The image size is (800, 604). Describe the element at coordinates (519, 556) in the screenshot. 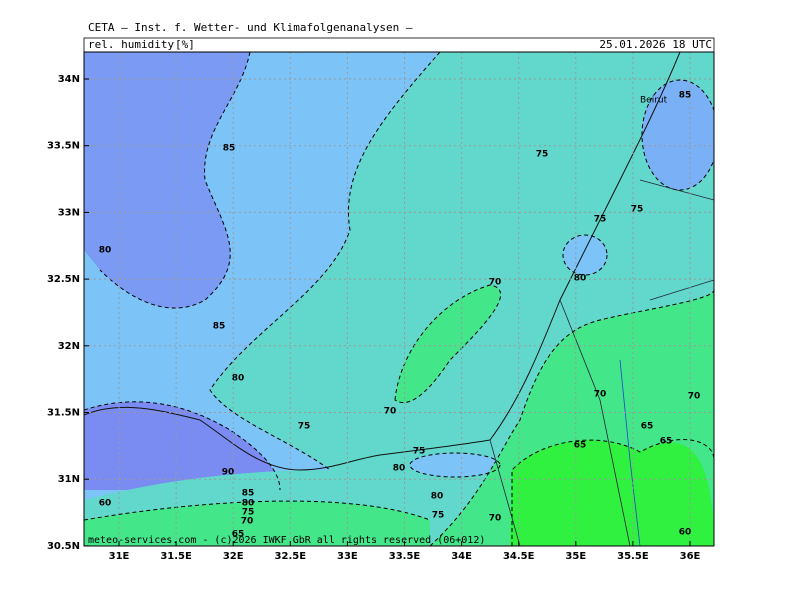

I see `x-tick-label: 34.5E` at that location.